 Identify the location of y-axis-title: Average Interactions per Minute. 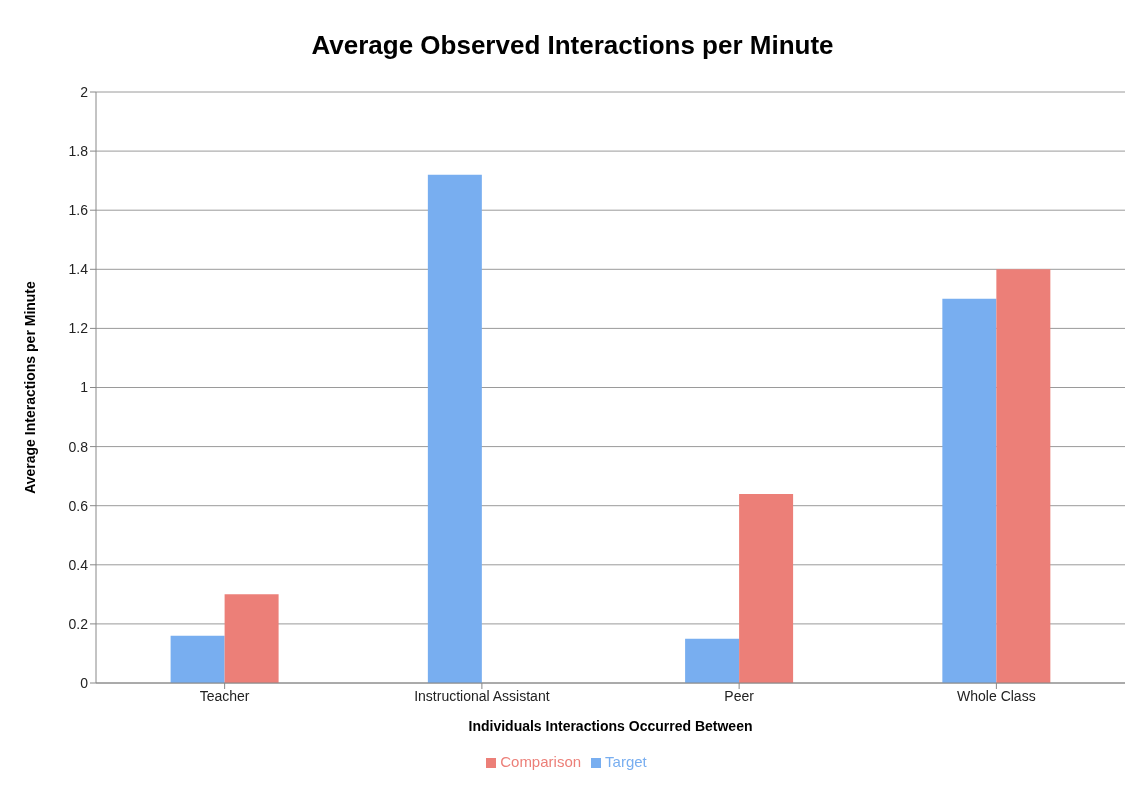
(29, 387).